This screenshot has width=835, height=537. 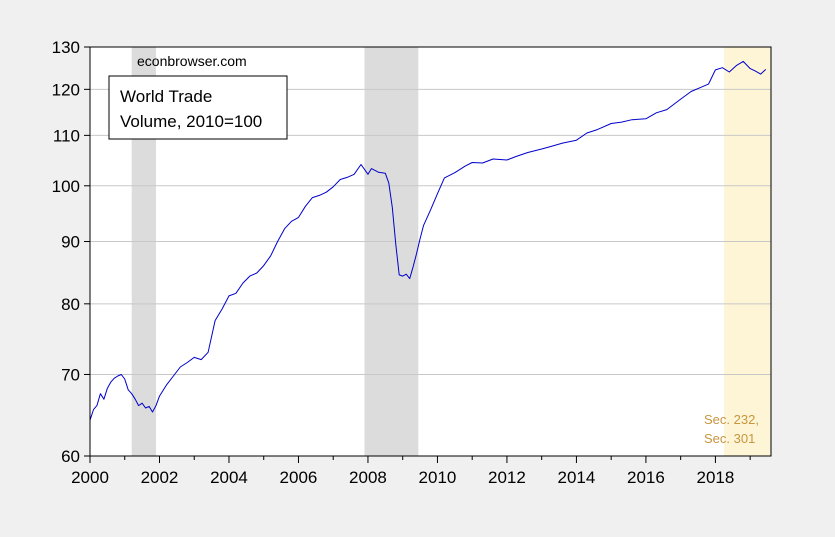 What do you see at coordinates (160, 477) in the screenshot?
I see `x-tick-label-2002: 2002` at bounding box center [160, 477].